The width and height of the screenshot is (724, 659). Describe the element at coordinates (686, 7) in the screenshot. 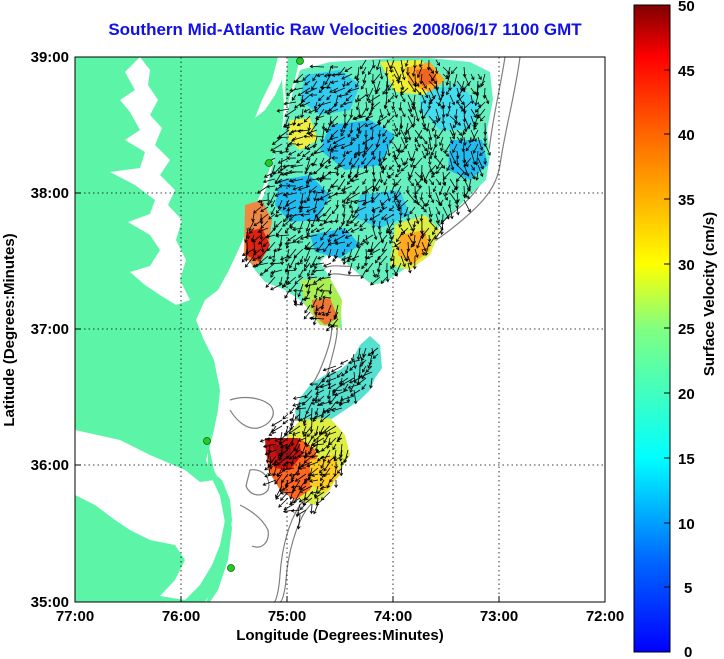

I see `colorbar-tick-label: 50` at that location.